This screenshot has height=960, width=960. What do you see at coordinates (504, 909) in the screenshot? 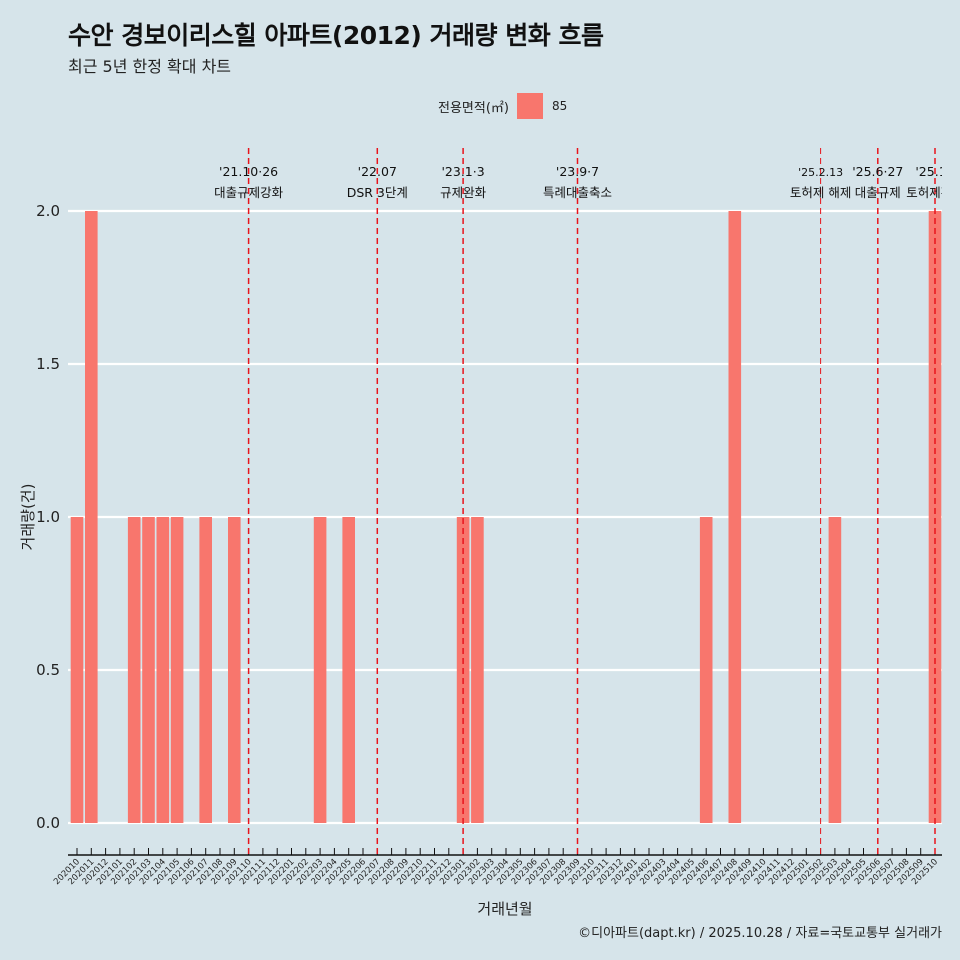
I see `x-axis-title: 거래년월` at bounding box center [504, 909].